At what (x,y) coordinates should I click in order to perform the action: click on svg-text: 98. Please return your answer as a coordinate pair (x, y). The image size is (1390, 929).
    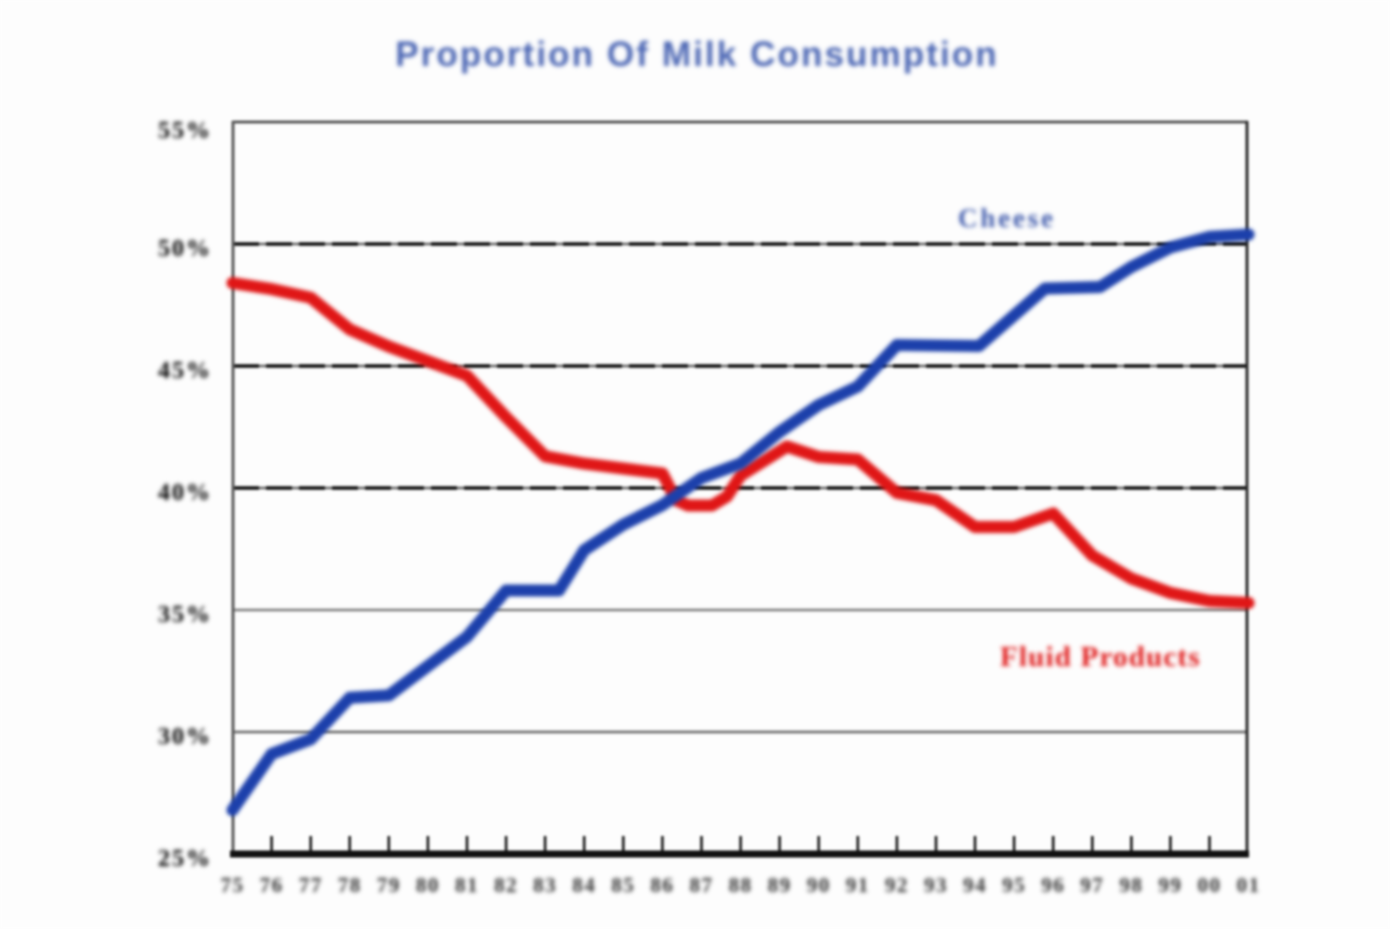
    Looking at the image, I should click on (1131, 885).